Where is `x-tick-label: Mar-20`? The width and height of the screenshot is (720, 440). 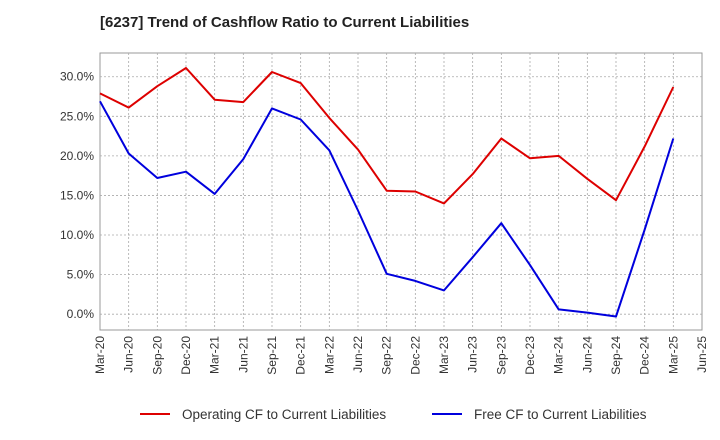
x-tick-label: Mar-20 is located at coordinates (100, 355).